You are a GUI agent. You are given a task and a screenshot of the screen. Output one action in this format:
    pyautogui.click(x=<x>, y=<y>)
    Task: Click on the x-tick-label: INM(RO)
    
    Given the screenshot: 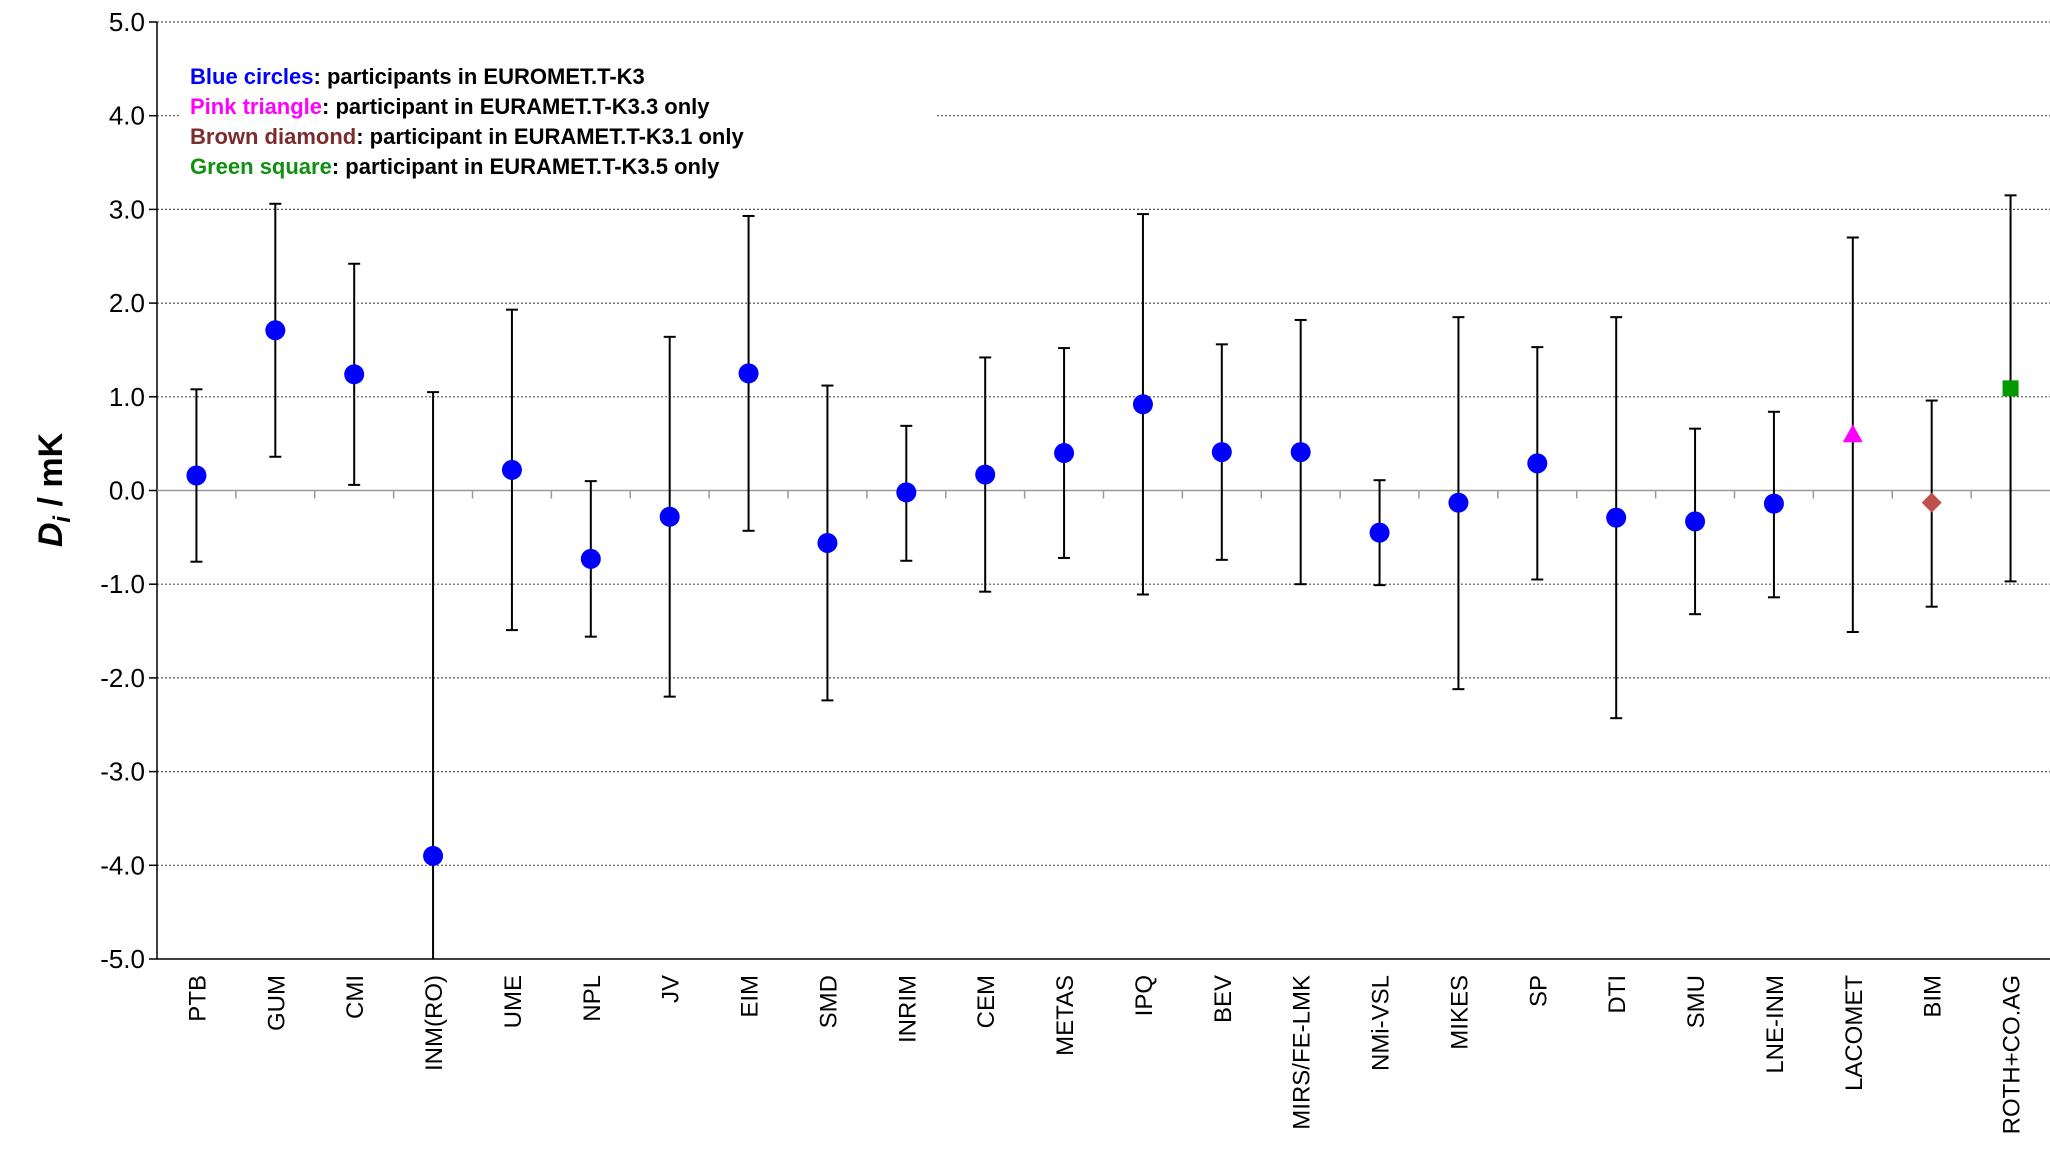 What is the action you would take?
    pyautogui.click(x=434, y=1023)
    